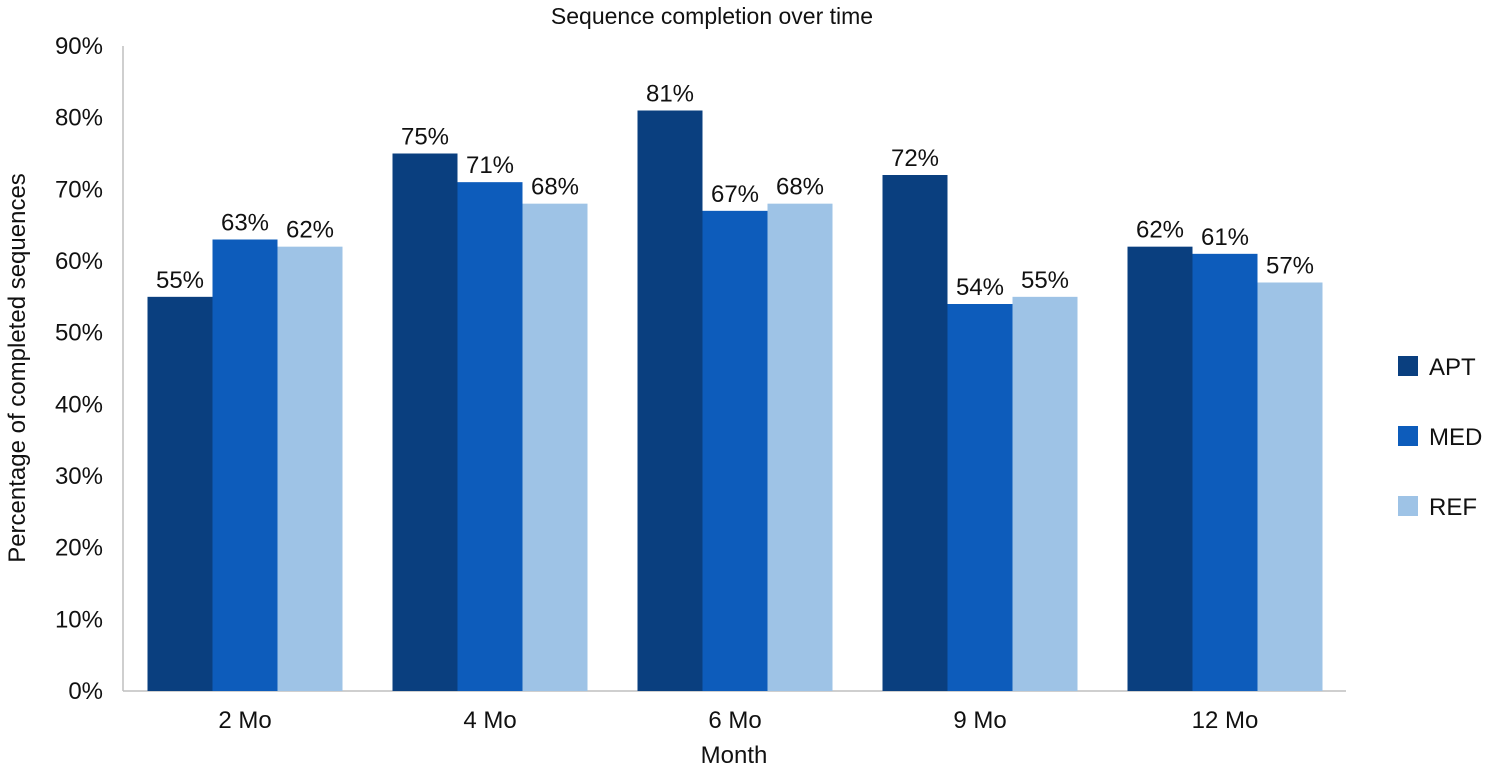 The height and width of the screenshot is (768, 1504). I want to click on x-tick-label: 9 Mo, so click(979, 720).